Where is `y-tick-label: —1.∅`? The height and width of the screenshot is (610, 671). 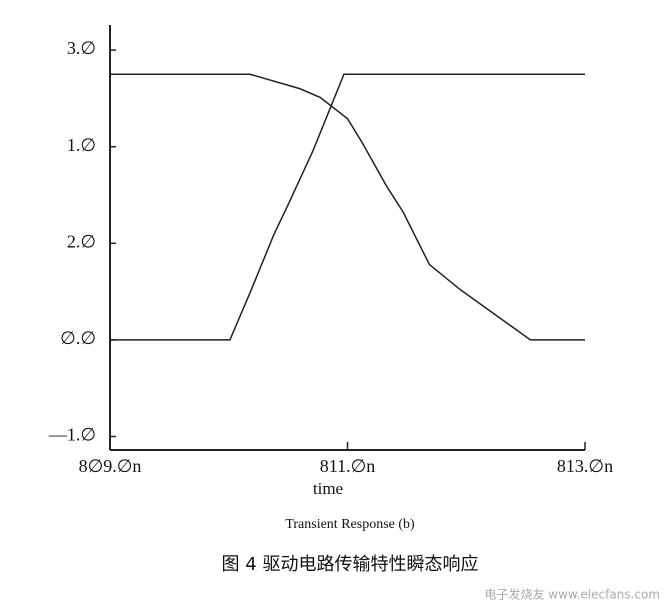
y-tick-label: —1.∅ is located at coordinates (72, 435).